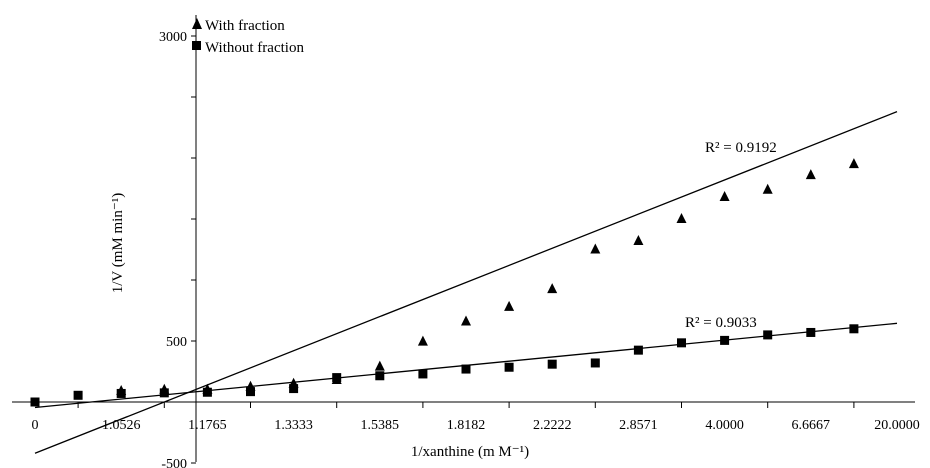  What do you see at coordinates (470, 452) in the screenshot?
I see `x-axis-label: 1/xanthine (m M⁻¹)` at bounding box center [470, 452].